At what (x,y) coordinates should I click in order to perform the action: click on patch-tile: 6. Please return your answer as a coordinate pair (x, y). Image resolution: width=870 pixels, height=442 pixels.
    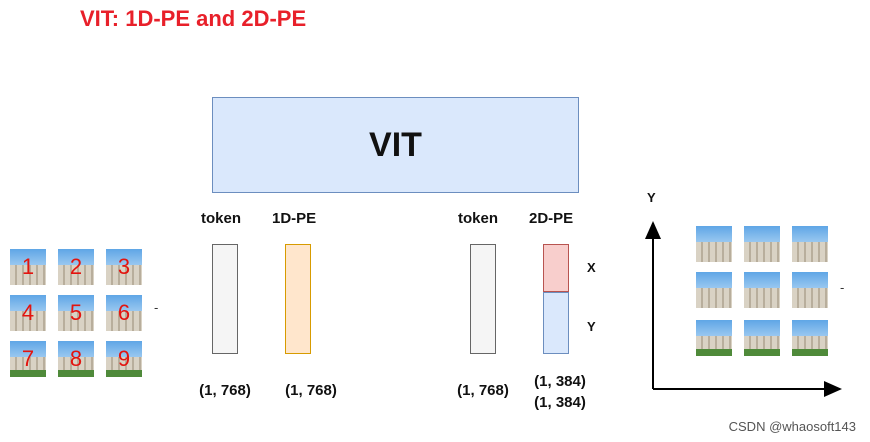
    Looking at the image, I should click on (124, 313).